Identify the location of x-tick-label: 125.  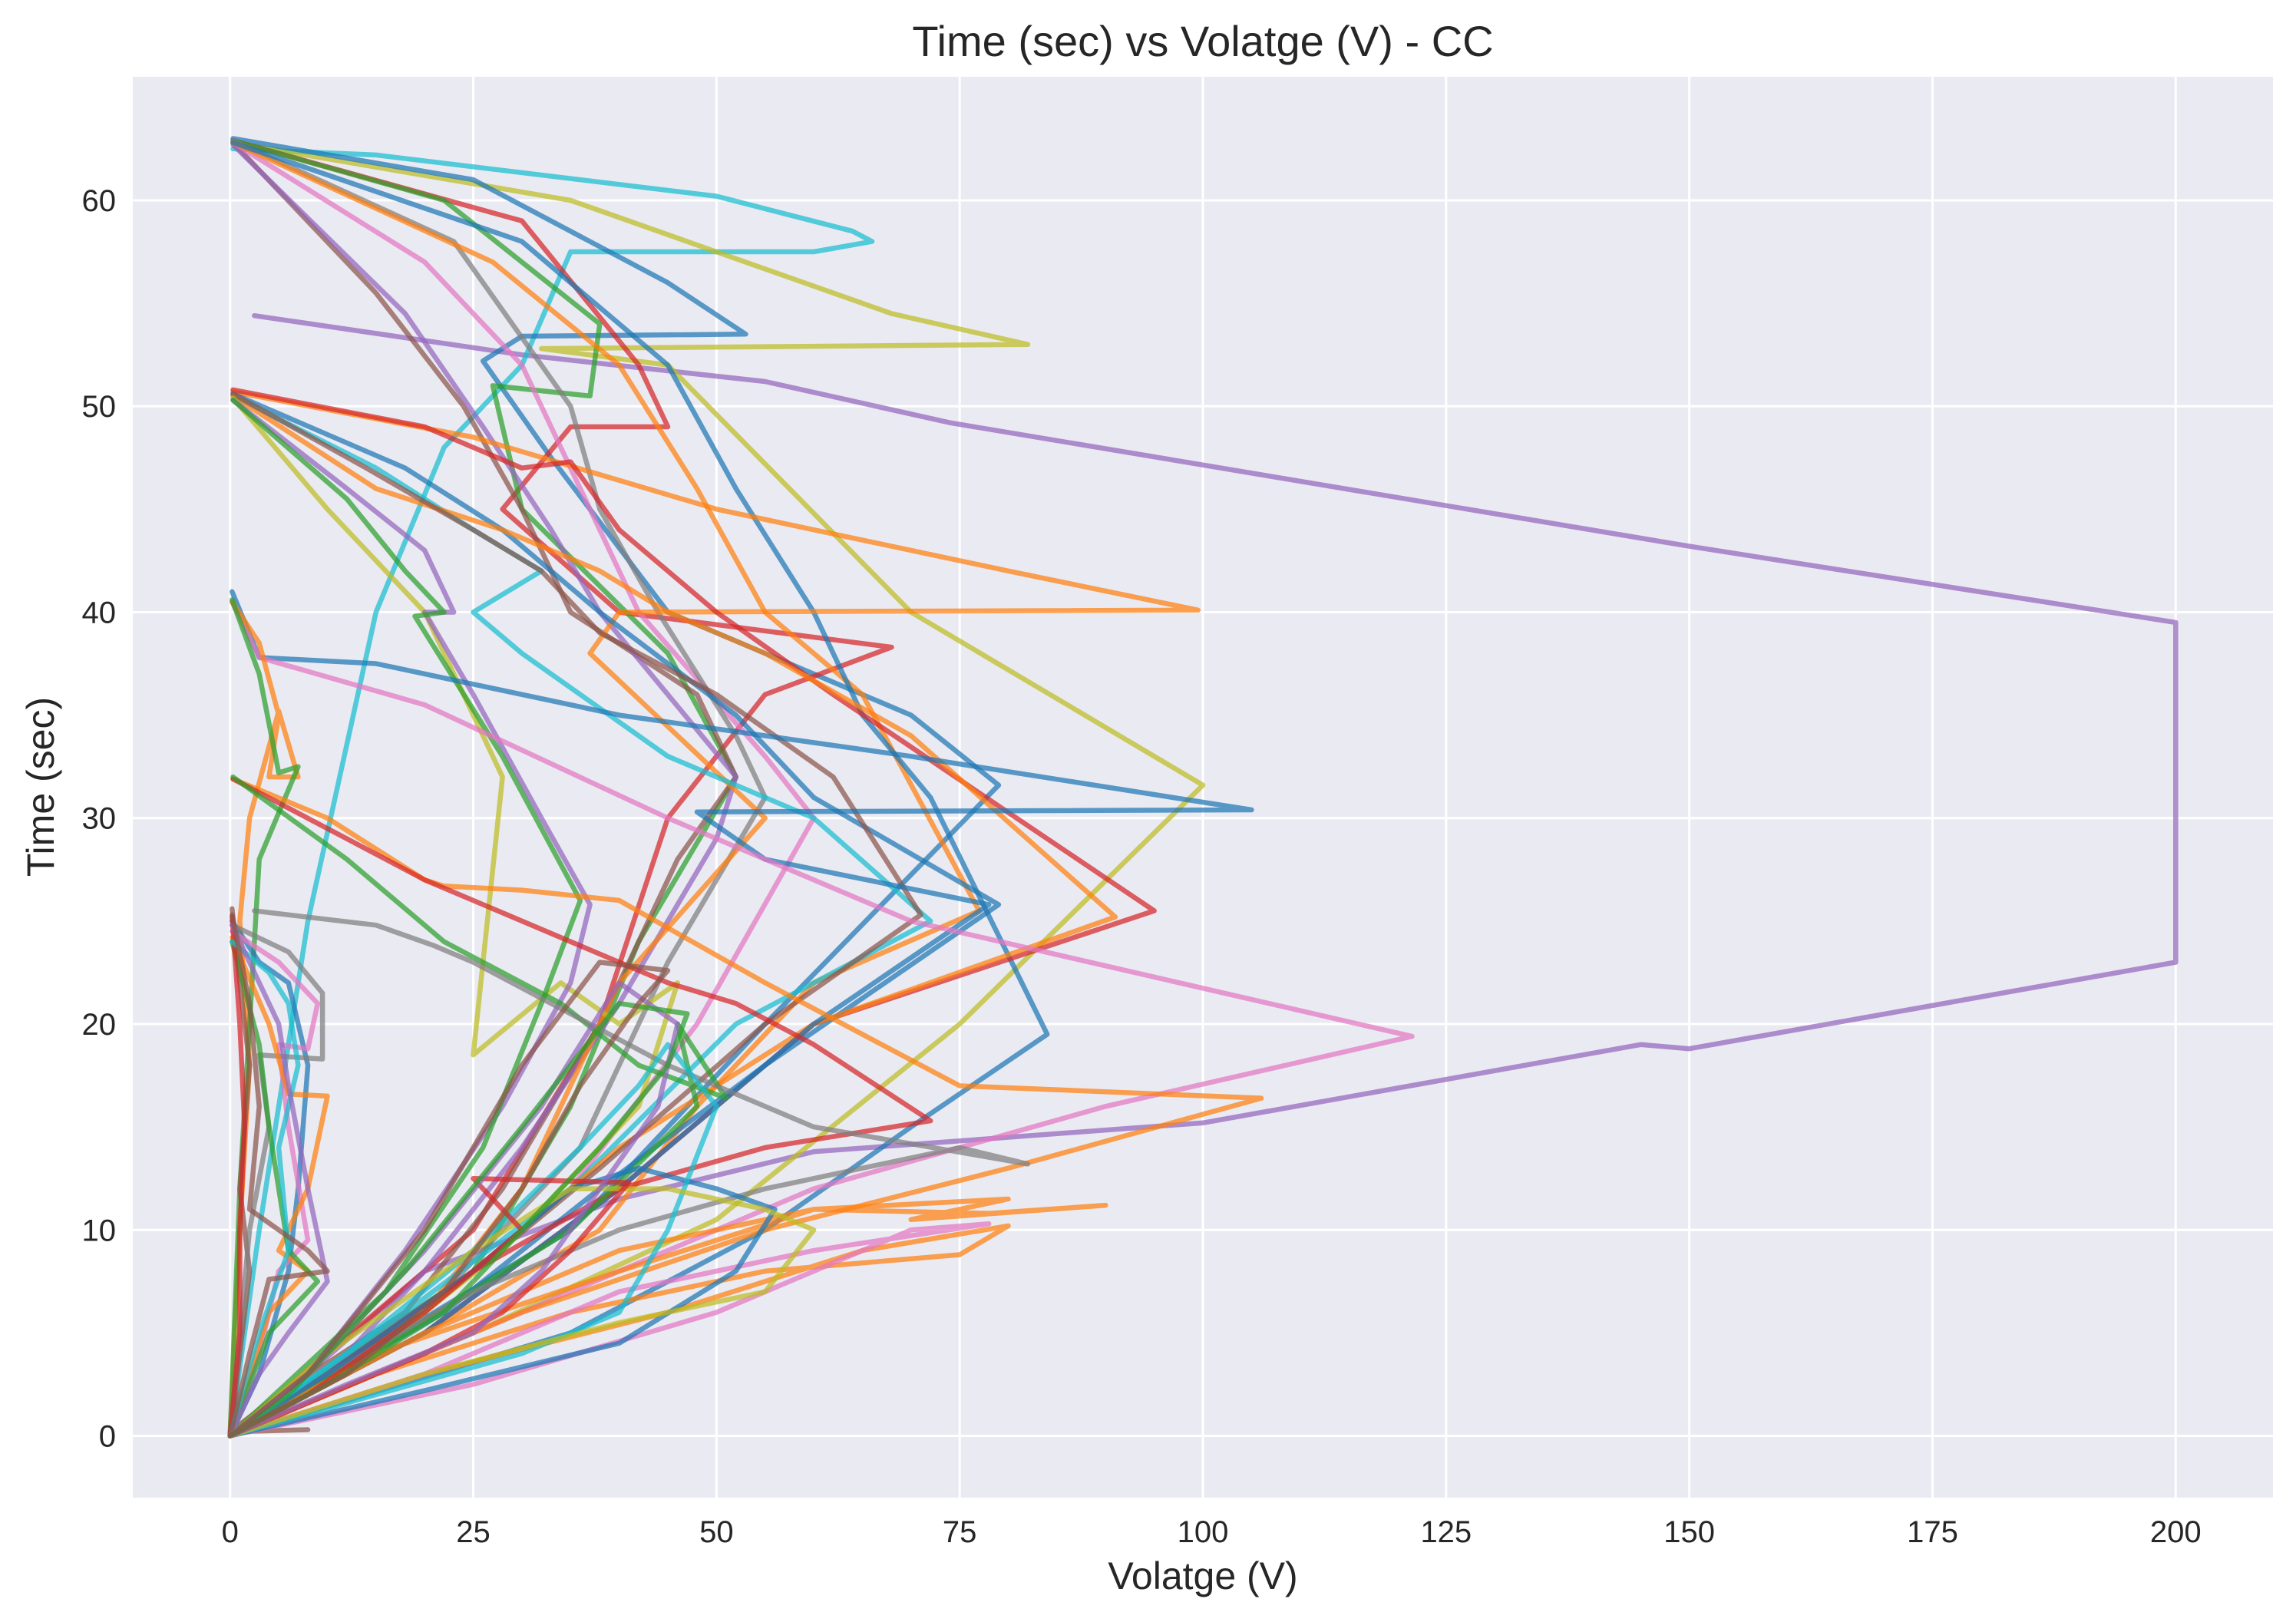
(1446, 1532).